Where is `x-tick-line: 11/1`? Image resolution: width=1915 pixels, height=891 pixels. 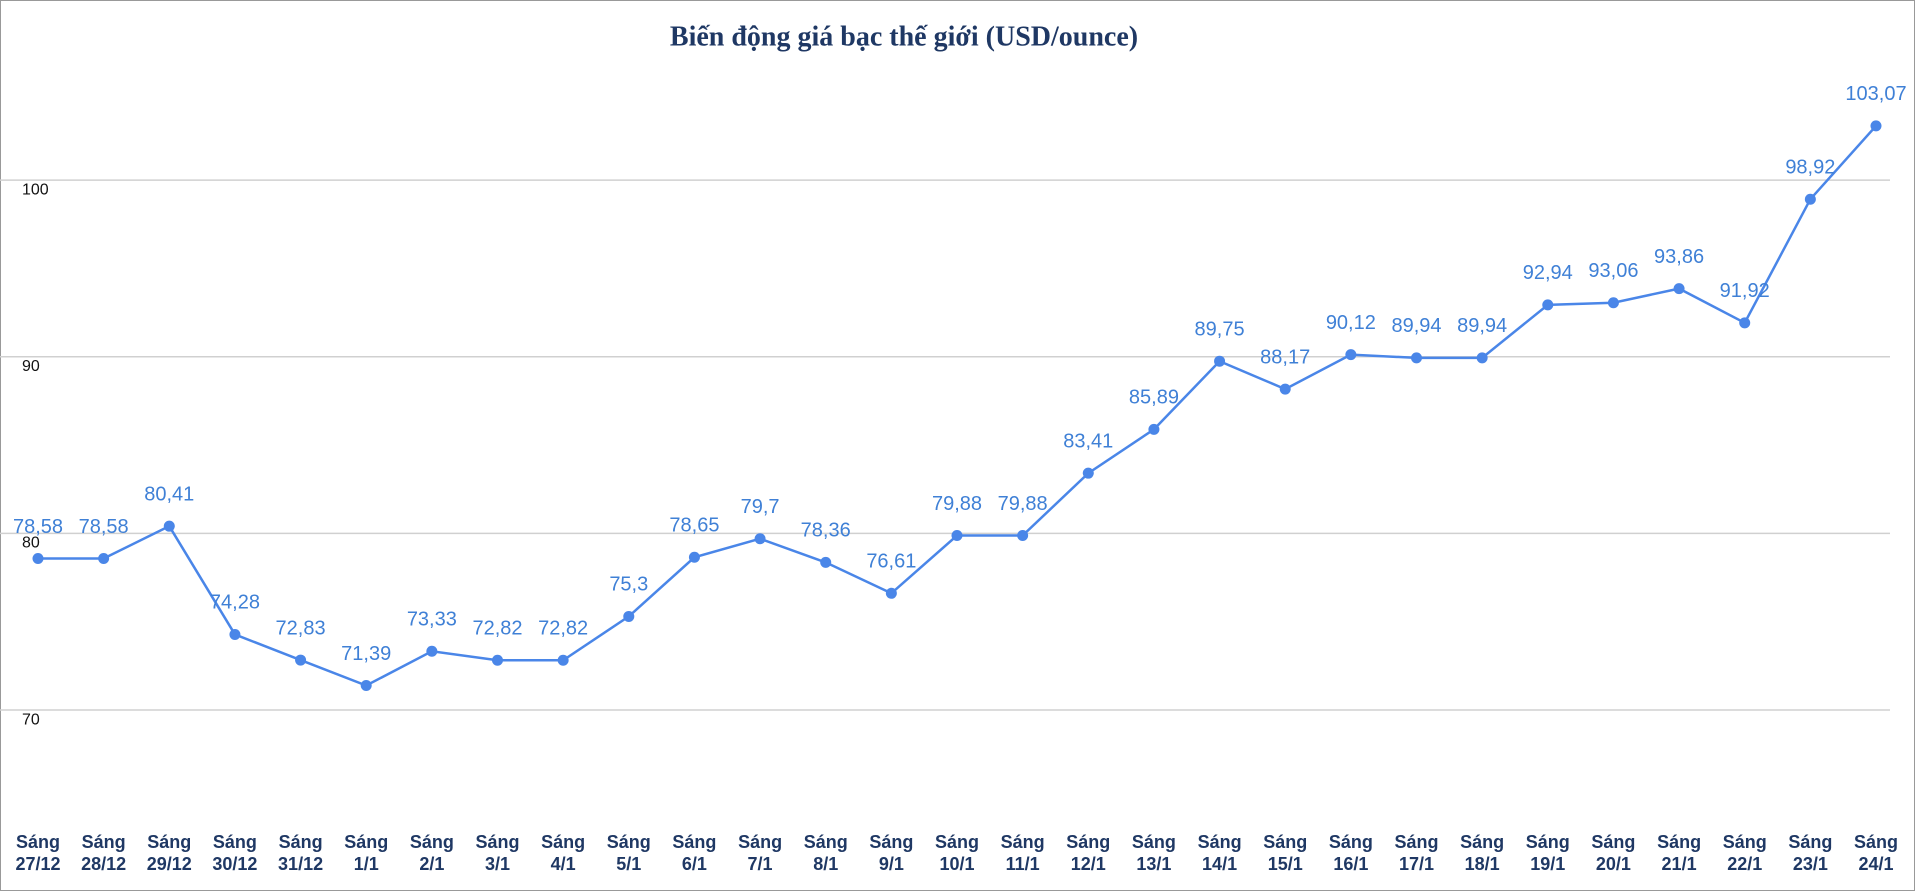
x-tick-line: 11/1 is located at coordinates (1023, 864).